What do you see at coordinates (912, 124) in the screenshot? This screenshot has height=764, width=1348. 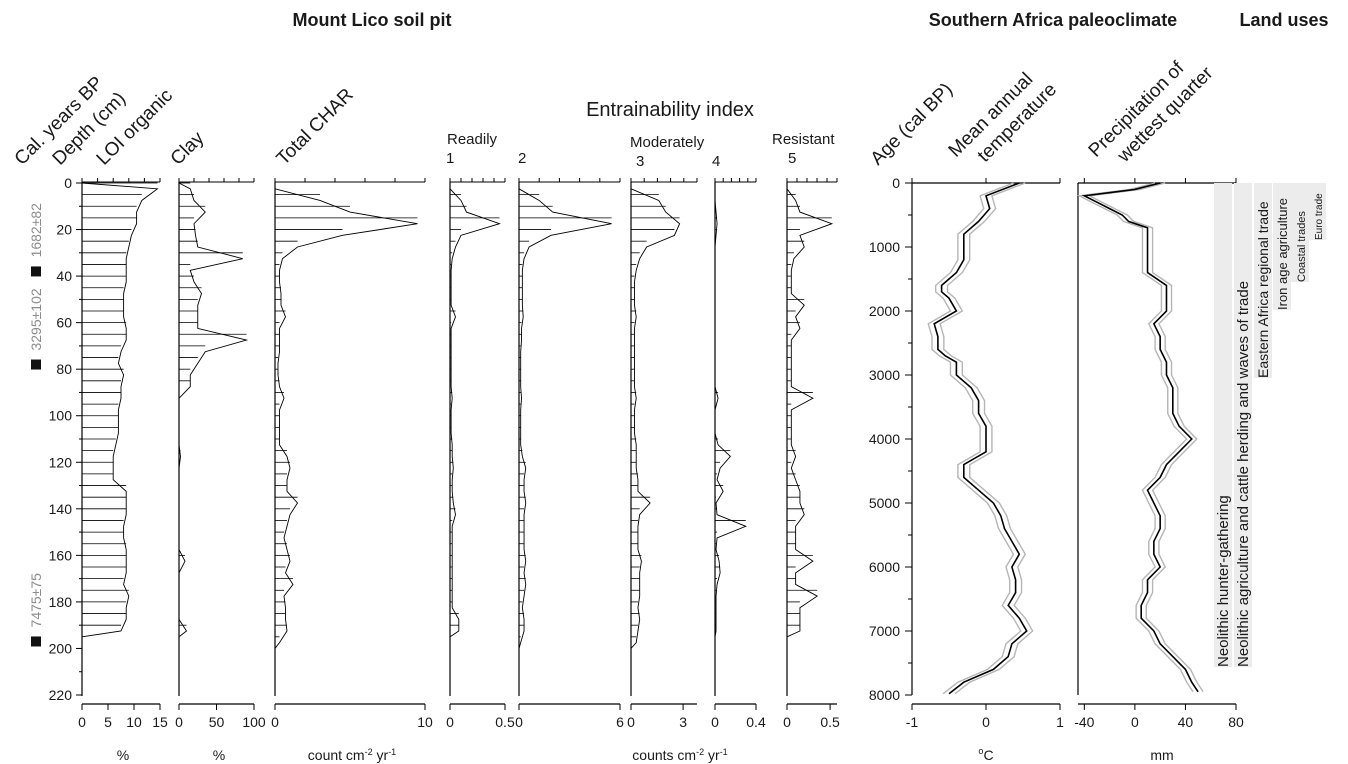 I see `age-label: Age (cal BP)` at bounding box center [912, 124].